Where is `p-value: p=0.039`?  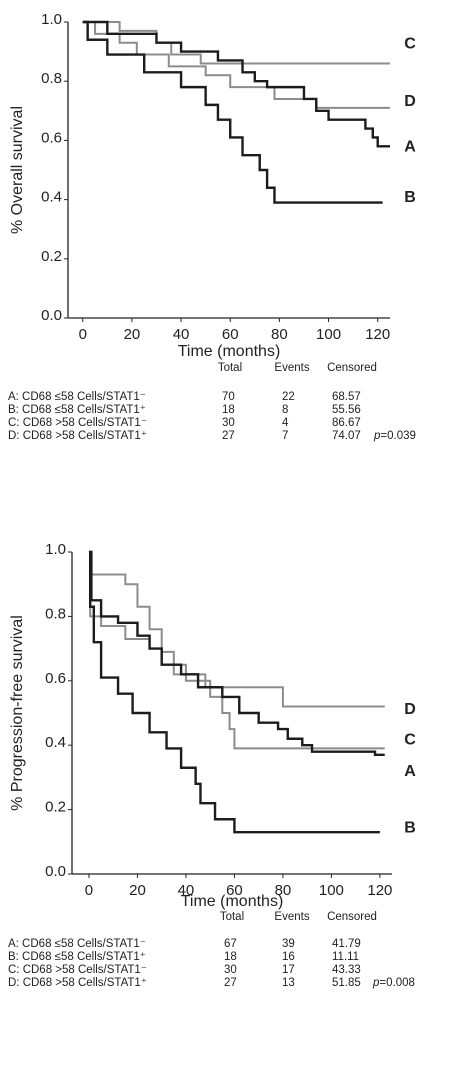 p-value: p=0.039 is located at coordinates (394, 436).